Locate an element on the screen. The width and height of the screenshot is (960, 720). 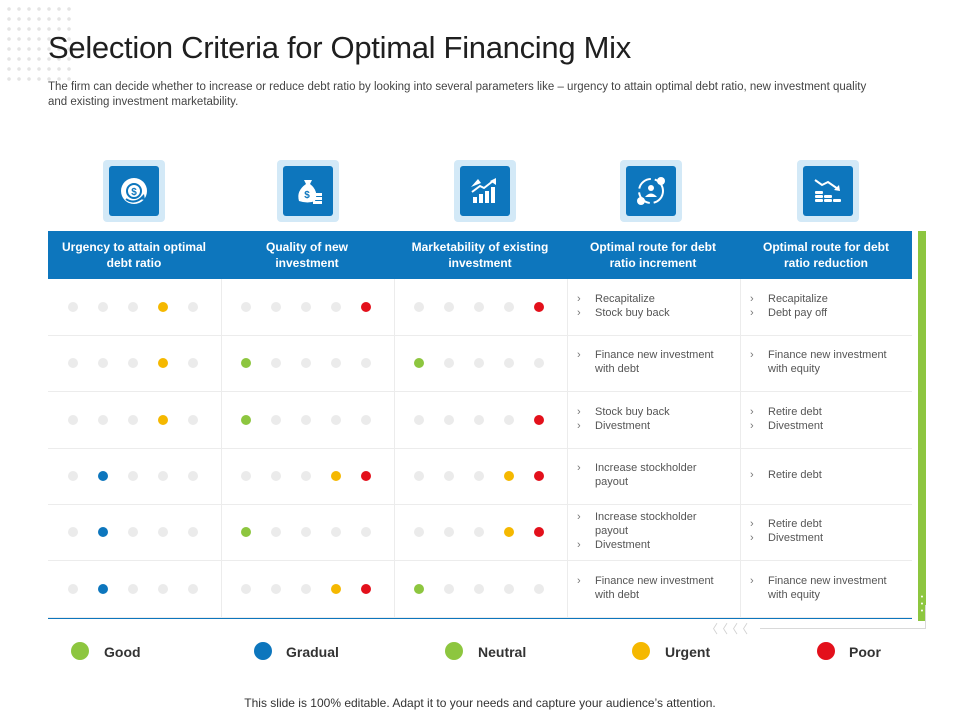
decorative-dot-pattern is located at coordinates (39, 44).